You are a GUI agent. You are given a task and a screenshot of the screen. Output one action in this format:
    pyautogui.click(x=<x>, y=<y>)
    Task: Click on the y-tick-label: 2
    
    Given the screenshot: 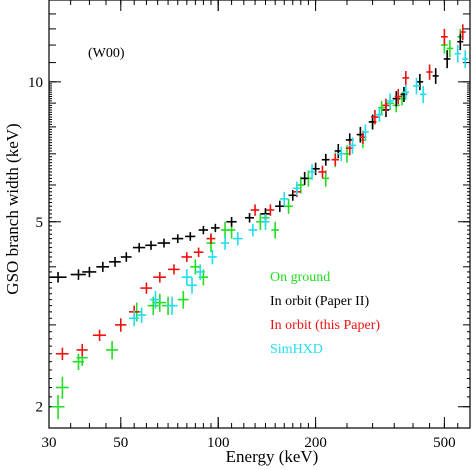 What is the action you would take?
    pyautogui.click(x=40, y=408)
    